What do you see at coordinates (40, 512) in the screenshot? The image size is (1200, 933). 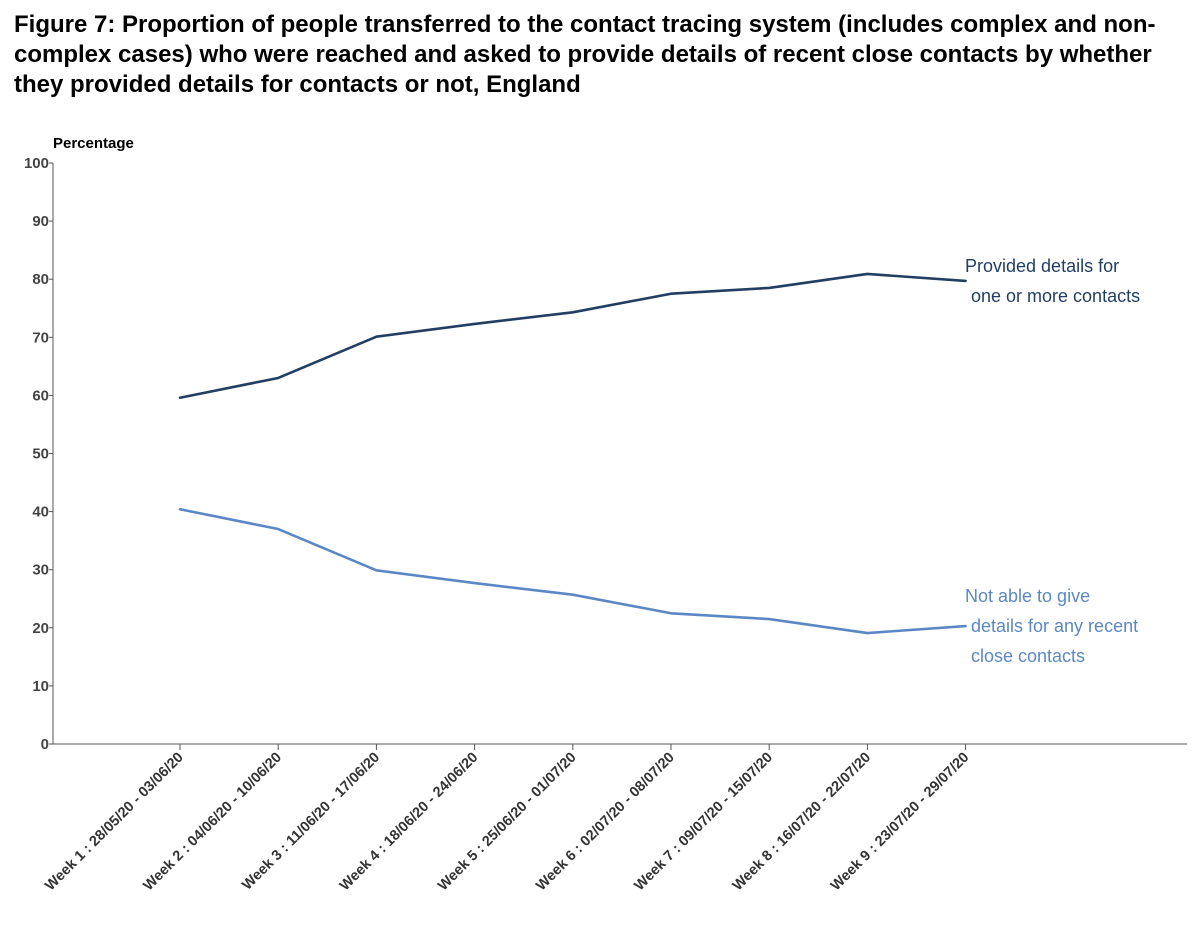 I see `y-tick-label: 40` at bounding box center [40, 512].